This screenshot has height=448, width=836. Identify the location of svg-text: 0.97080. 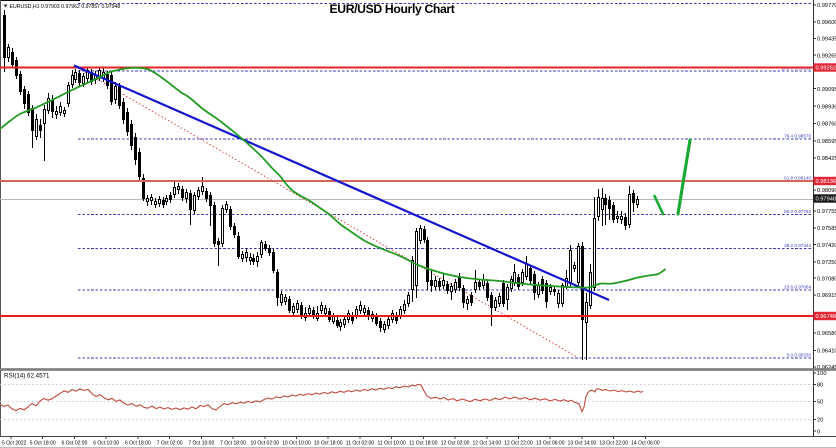
(826, 279).